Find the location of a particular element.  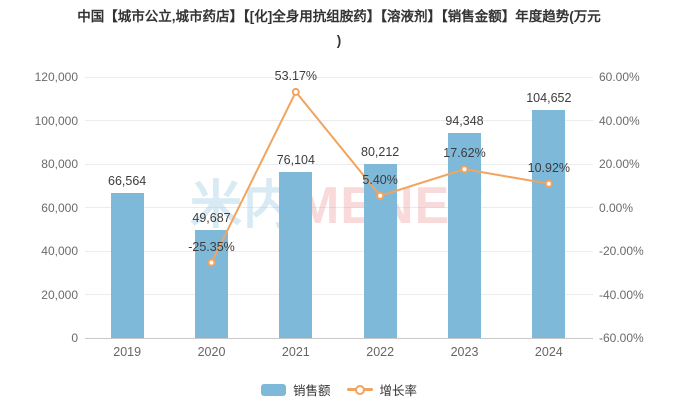

right-axis-tick-label: 40.00% is located at coordinates (619, 120).